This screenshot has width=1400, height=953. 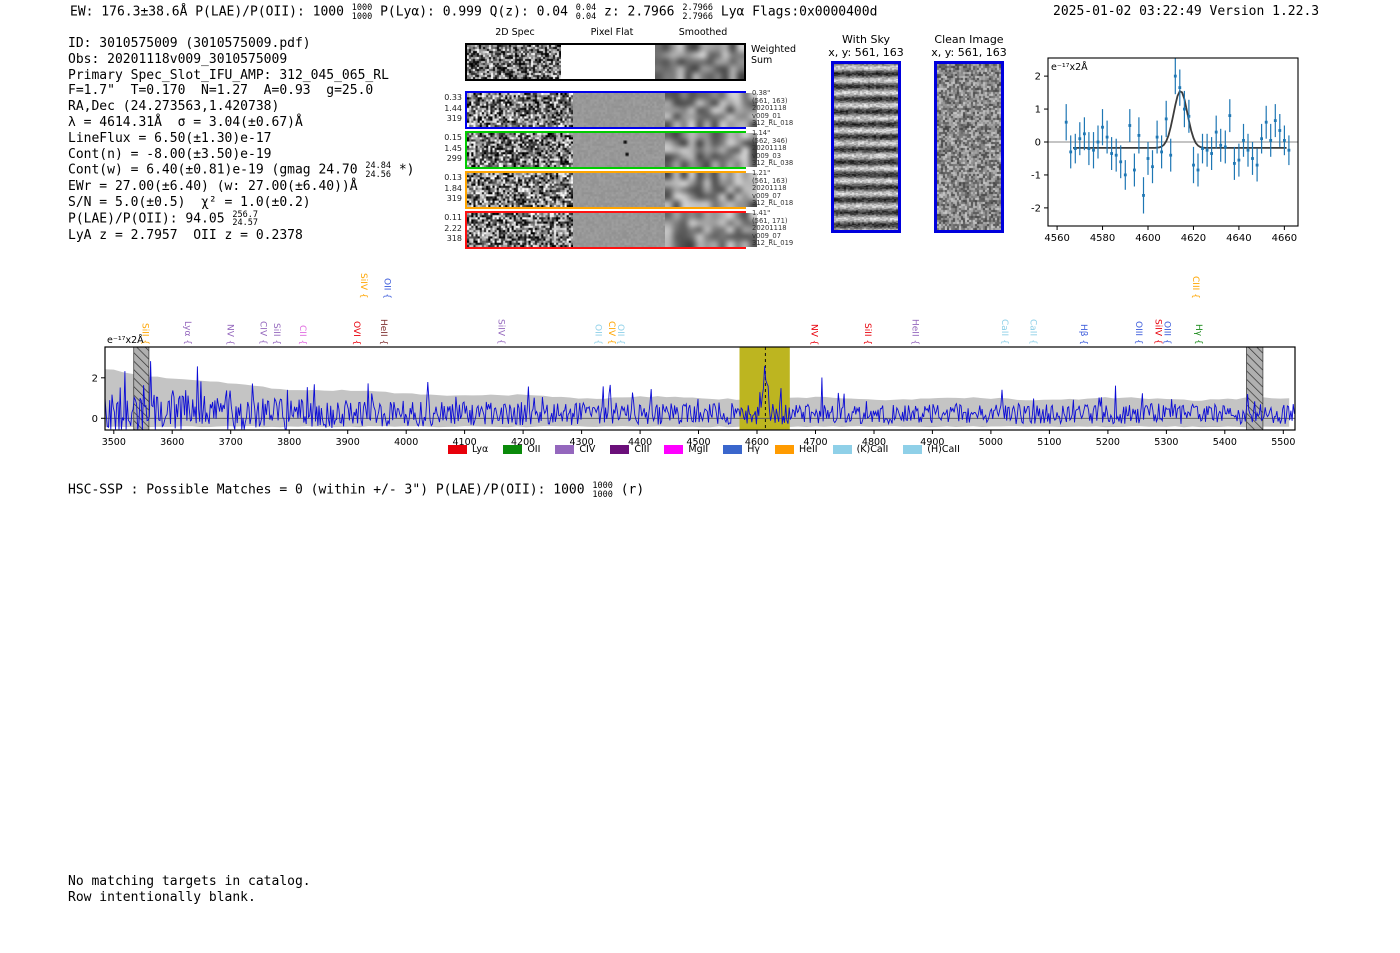 I want to click on emission-line-label-CIII: CIII {, so click(x=1195, y=287).